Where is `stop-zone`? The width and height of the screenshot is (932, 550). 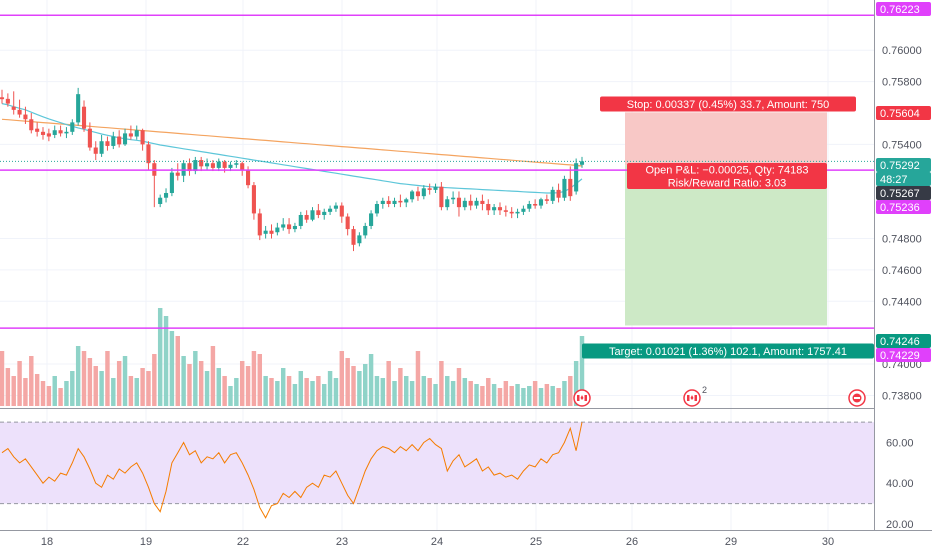
stop-zone is located at coordinates (726, 139).